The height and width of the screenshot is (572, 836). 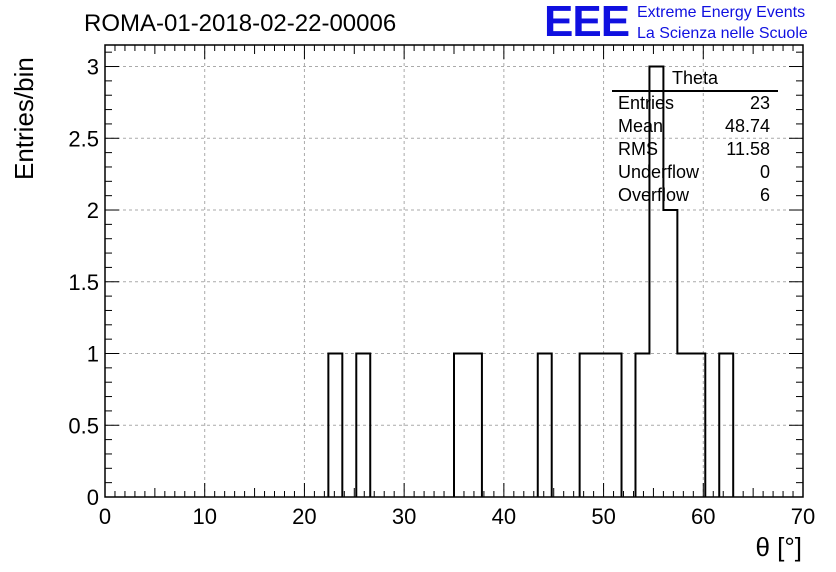 What do you see at coordinates (764, 195) in the screenshot?
I see `stats-value: 6` at bounding box center [764, 195].